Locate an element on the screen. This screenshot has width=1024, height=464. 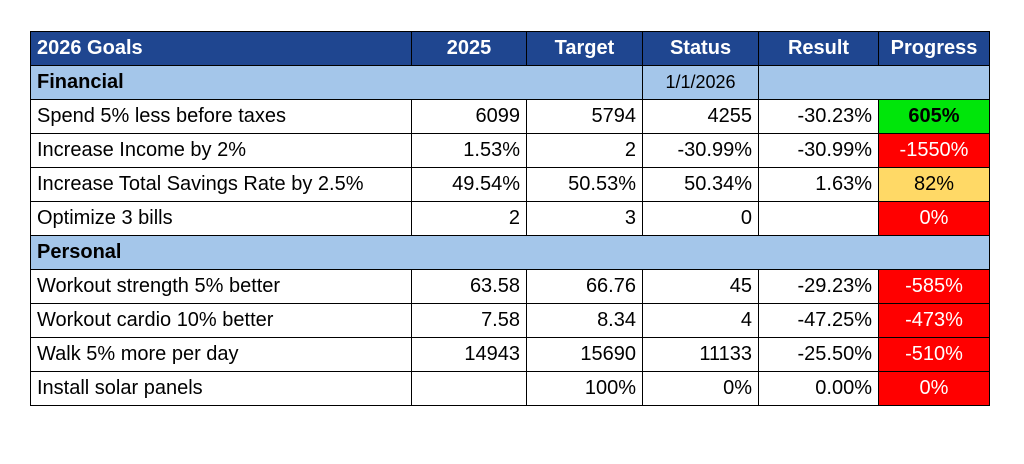
target-cell: 15690 is located at coordinates (584, 354).